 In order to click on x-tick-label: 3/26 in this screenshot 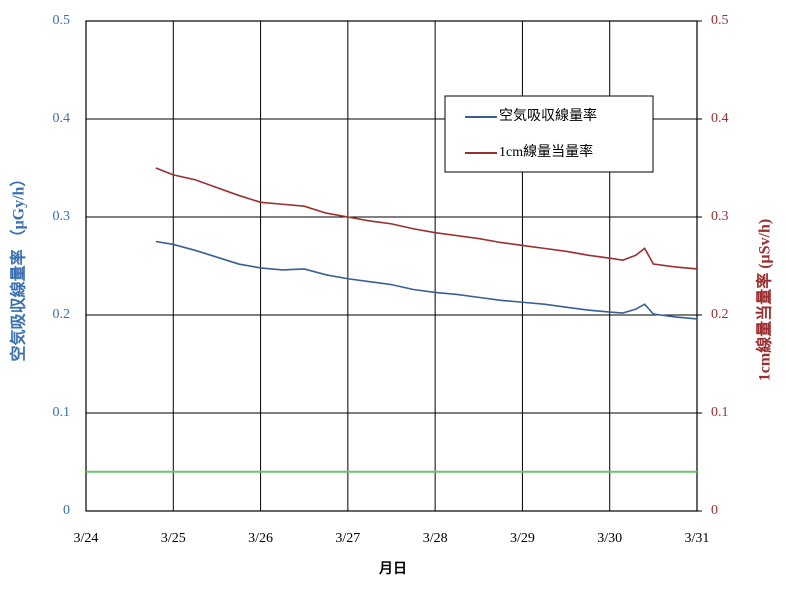, I will do `click(260, 538)`.